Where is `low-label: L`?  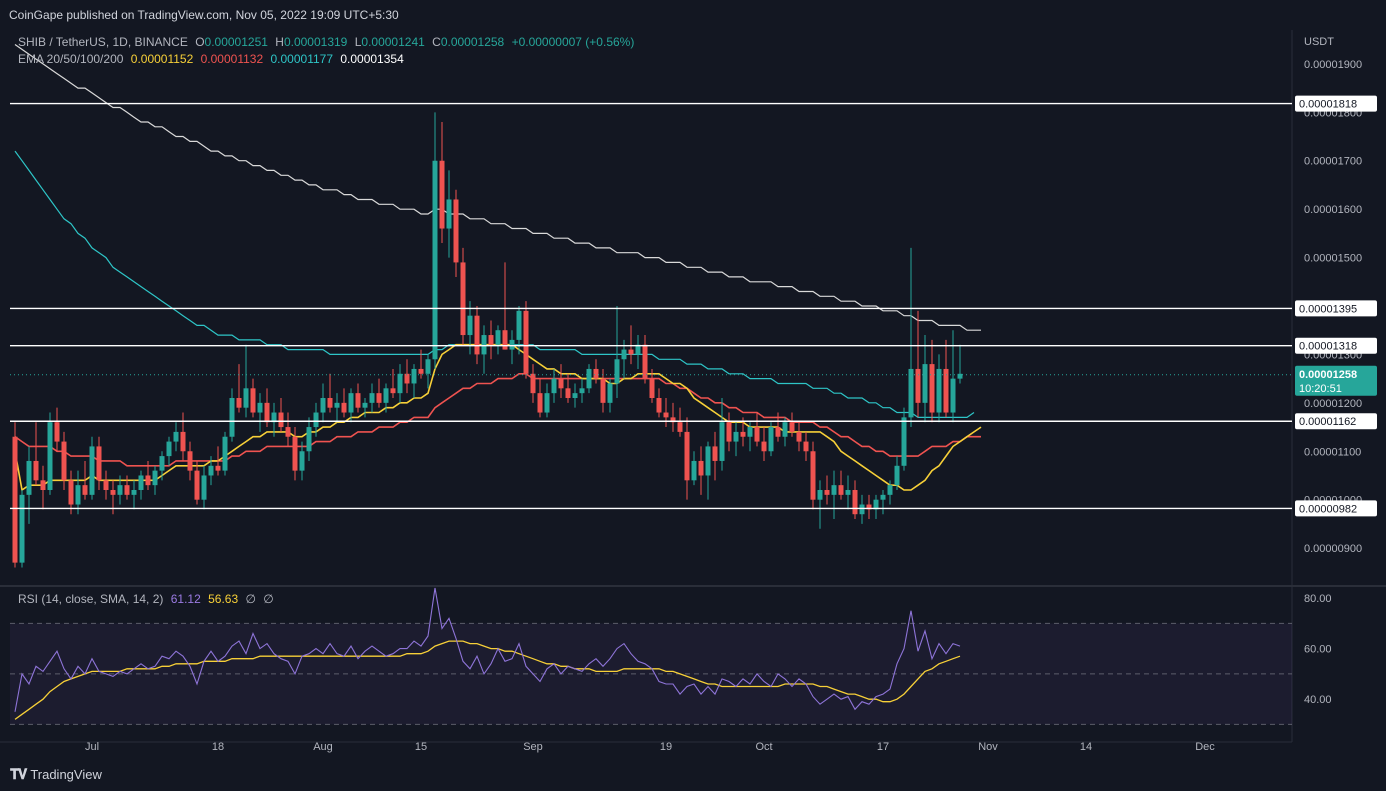 low-label: L is located at coordinates (358, 42).